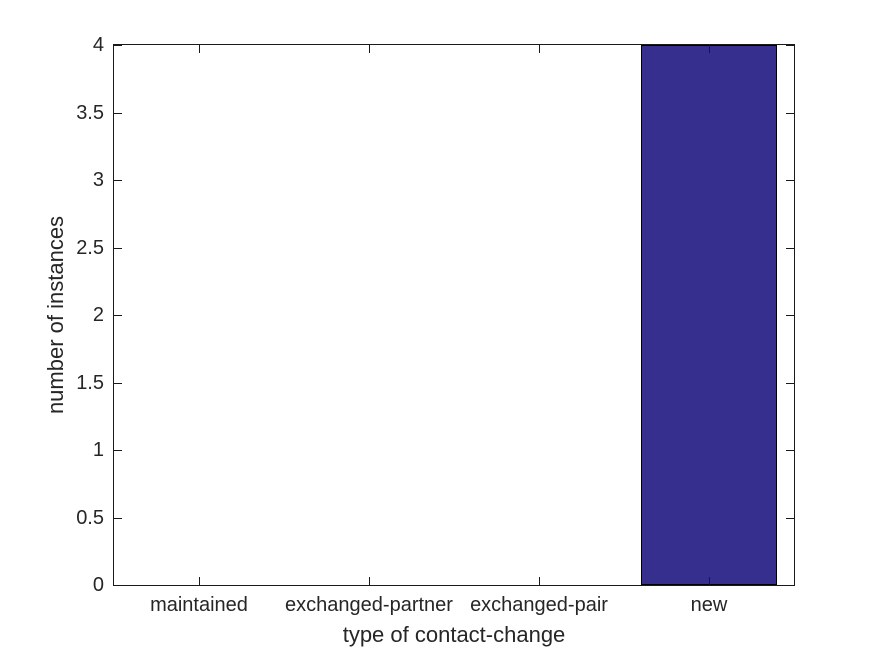 This screenshot has width=875, height=656. Describe the element at coordinates (199, 605) in the screenshot. I see `x-tick-label-maintained: maintained` at that location.